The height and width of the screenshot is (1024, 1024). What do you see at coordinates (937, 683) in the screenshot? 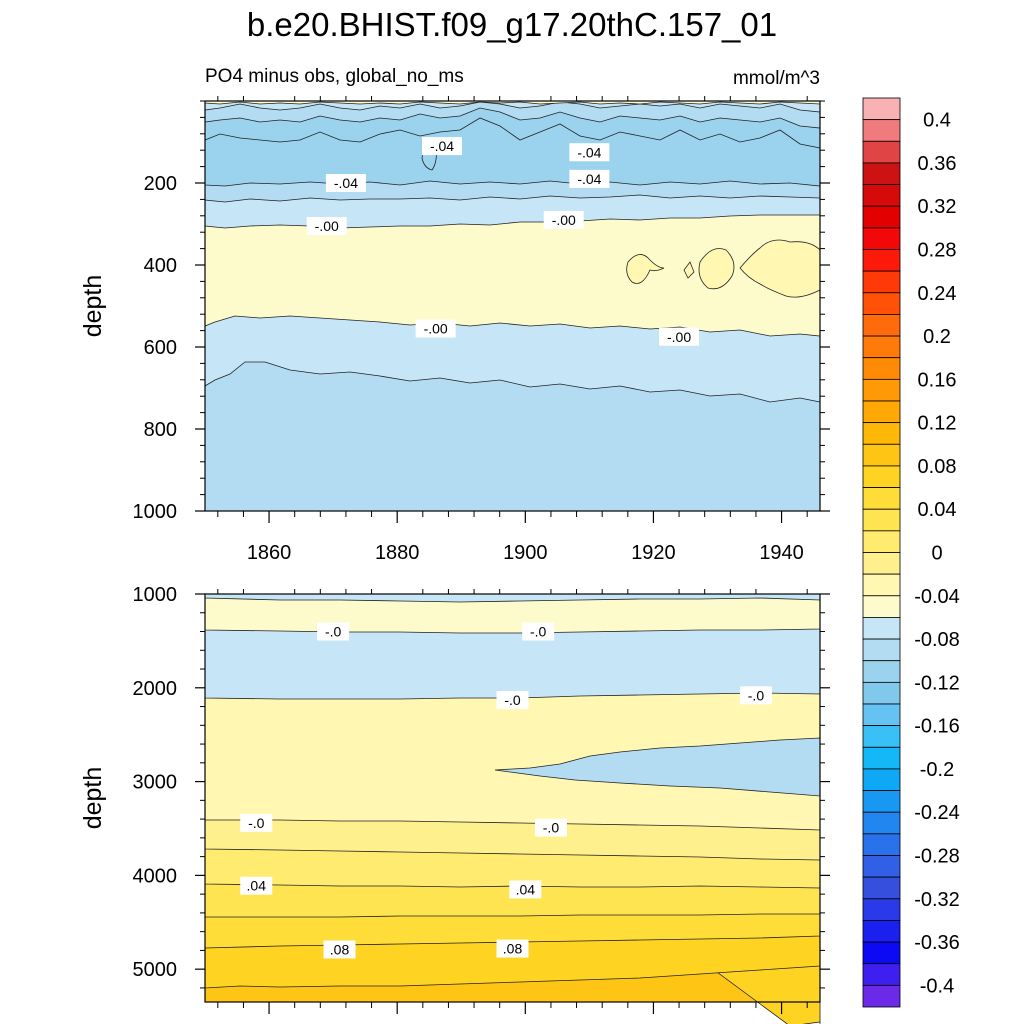
I see `colorbar-tick-label: -0.12` at bounding box center [937, 683].